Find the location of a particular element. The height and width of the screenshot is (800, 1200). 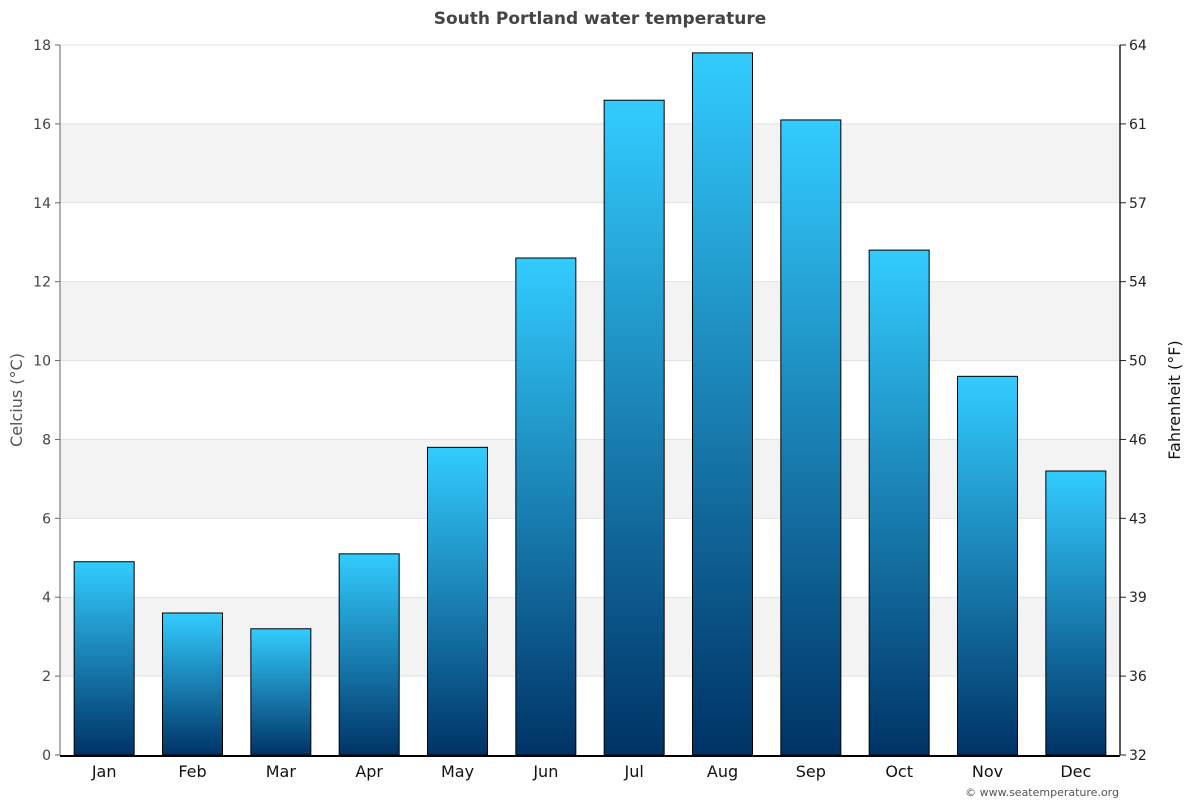

y-tick-label-left: 14 is located at coordinates (42, 204).